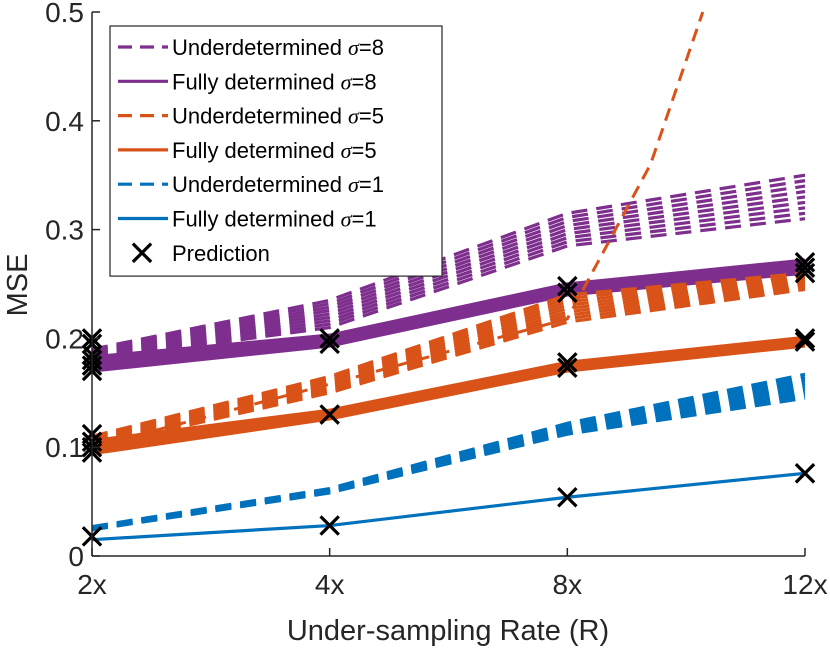  I want to click on legend-label: Underdetermined σ=5, so click(278, 116).